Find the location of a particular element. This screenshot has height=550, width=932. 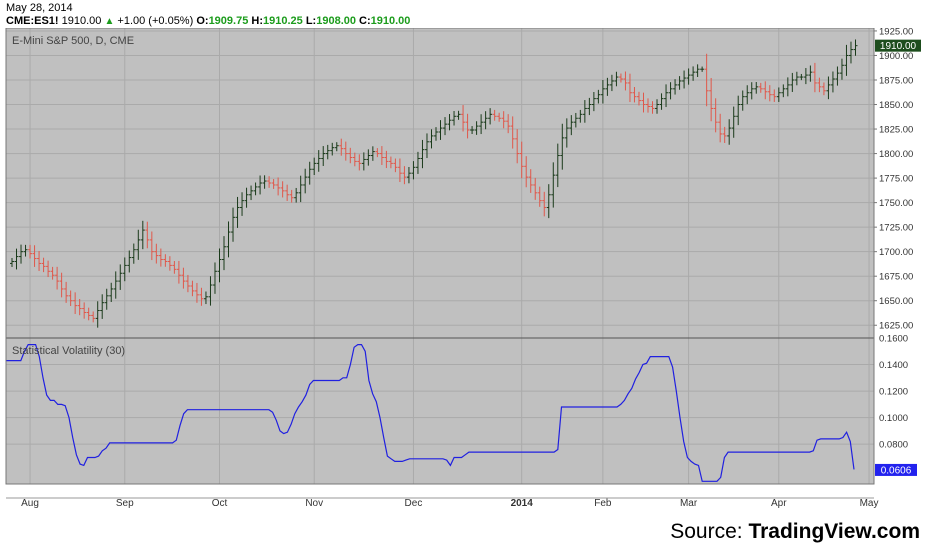

last-volatility-badge: 0.0606 is located at coordinates (896, 469).